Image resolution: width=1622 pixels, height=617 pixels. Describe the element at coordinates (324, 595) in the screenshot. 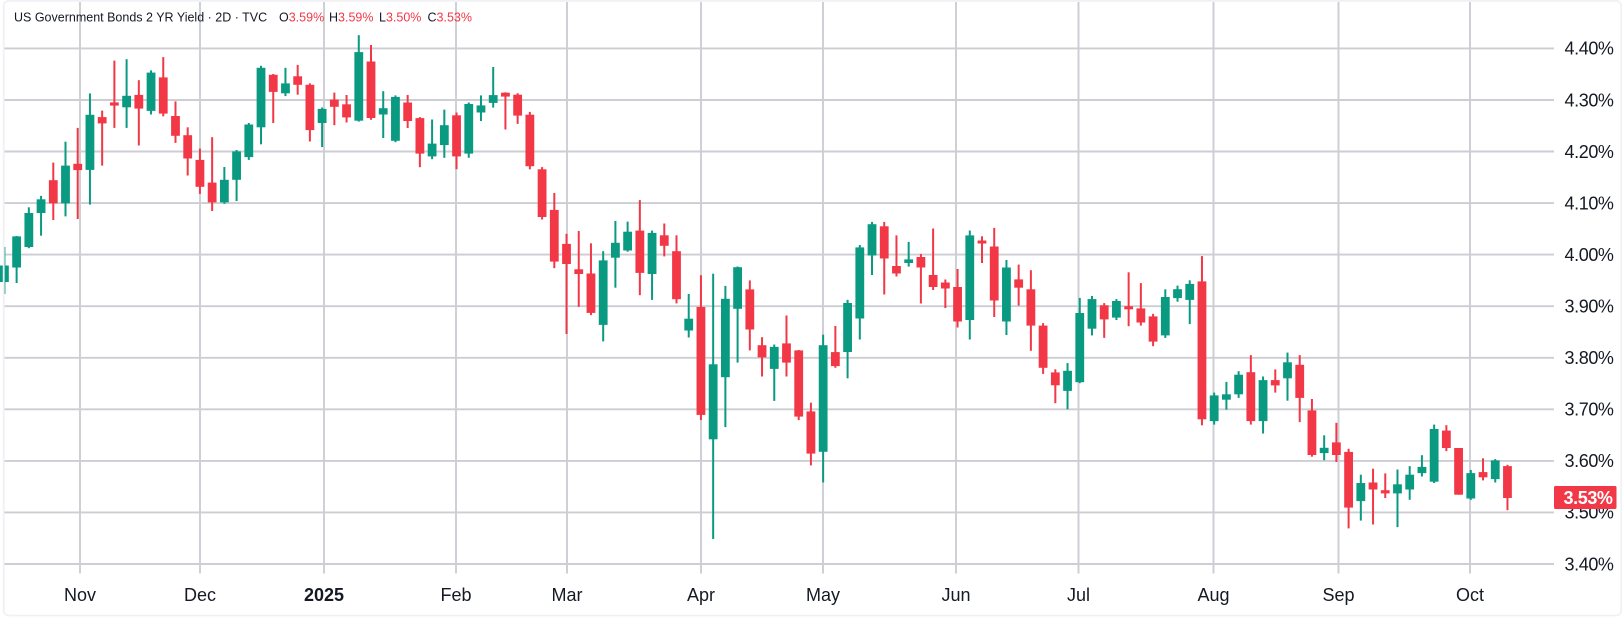

I see `svg-text: 2025` at that location.